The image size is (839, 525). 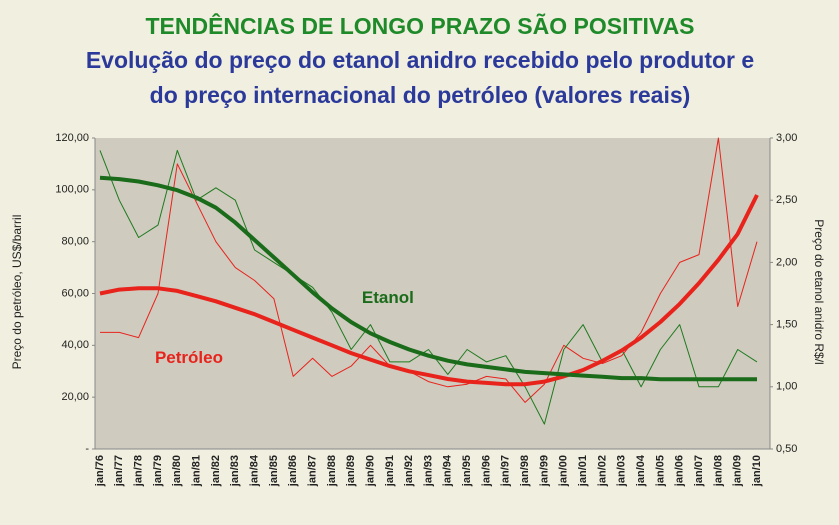 What do you see at coordinates (388, 297) in the screenshot?
I see `series-label: Etanol` at bounding box center [388, 297].